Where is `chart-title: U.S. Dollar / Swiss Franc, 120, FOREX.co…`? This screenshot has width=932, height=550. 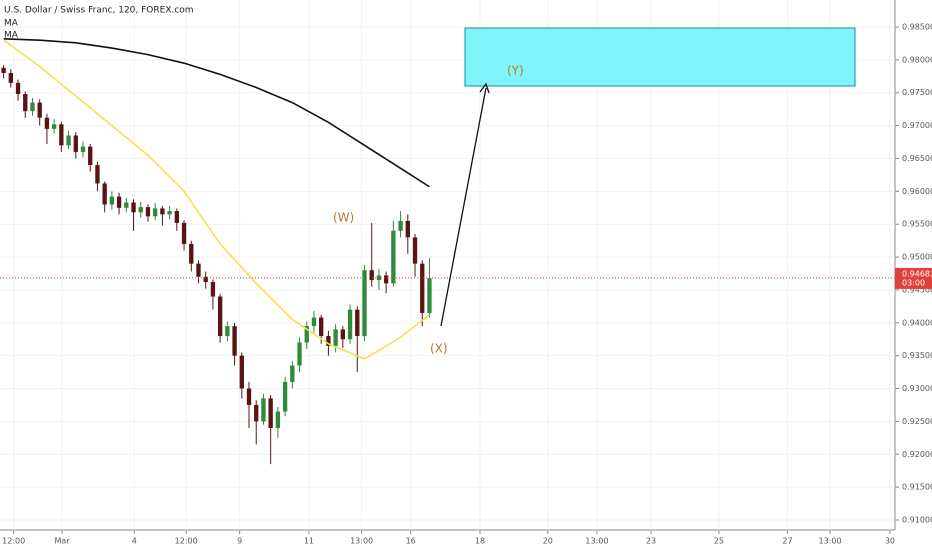
chart-title: U.S. Dollar / Swiss Franc, 120, FOREX.co… is located at coordinates (99, 11).